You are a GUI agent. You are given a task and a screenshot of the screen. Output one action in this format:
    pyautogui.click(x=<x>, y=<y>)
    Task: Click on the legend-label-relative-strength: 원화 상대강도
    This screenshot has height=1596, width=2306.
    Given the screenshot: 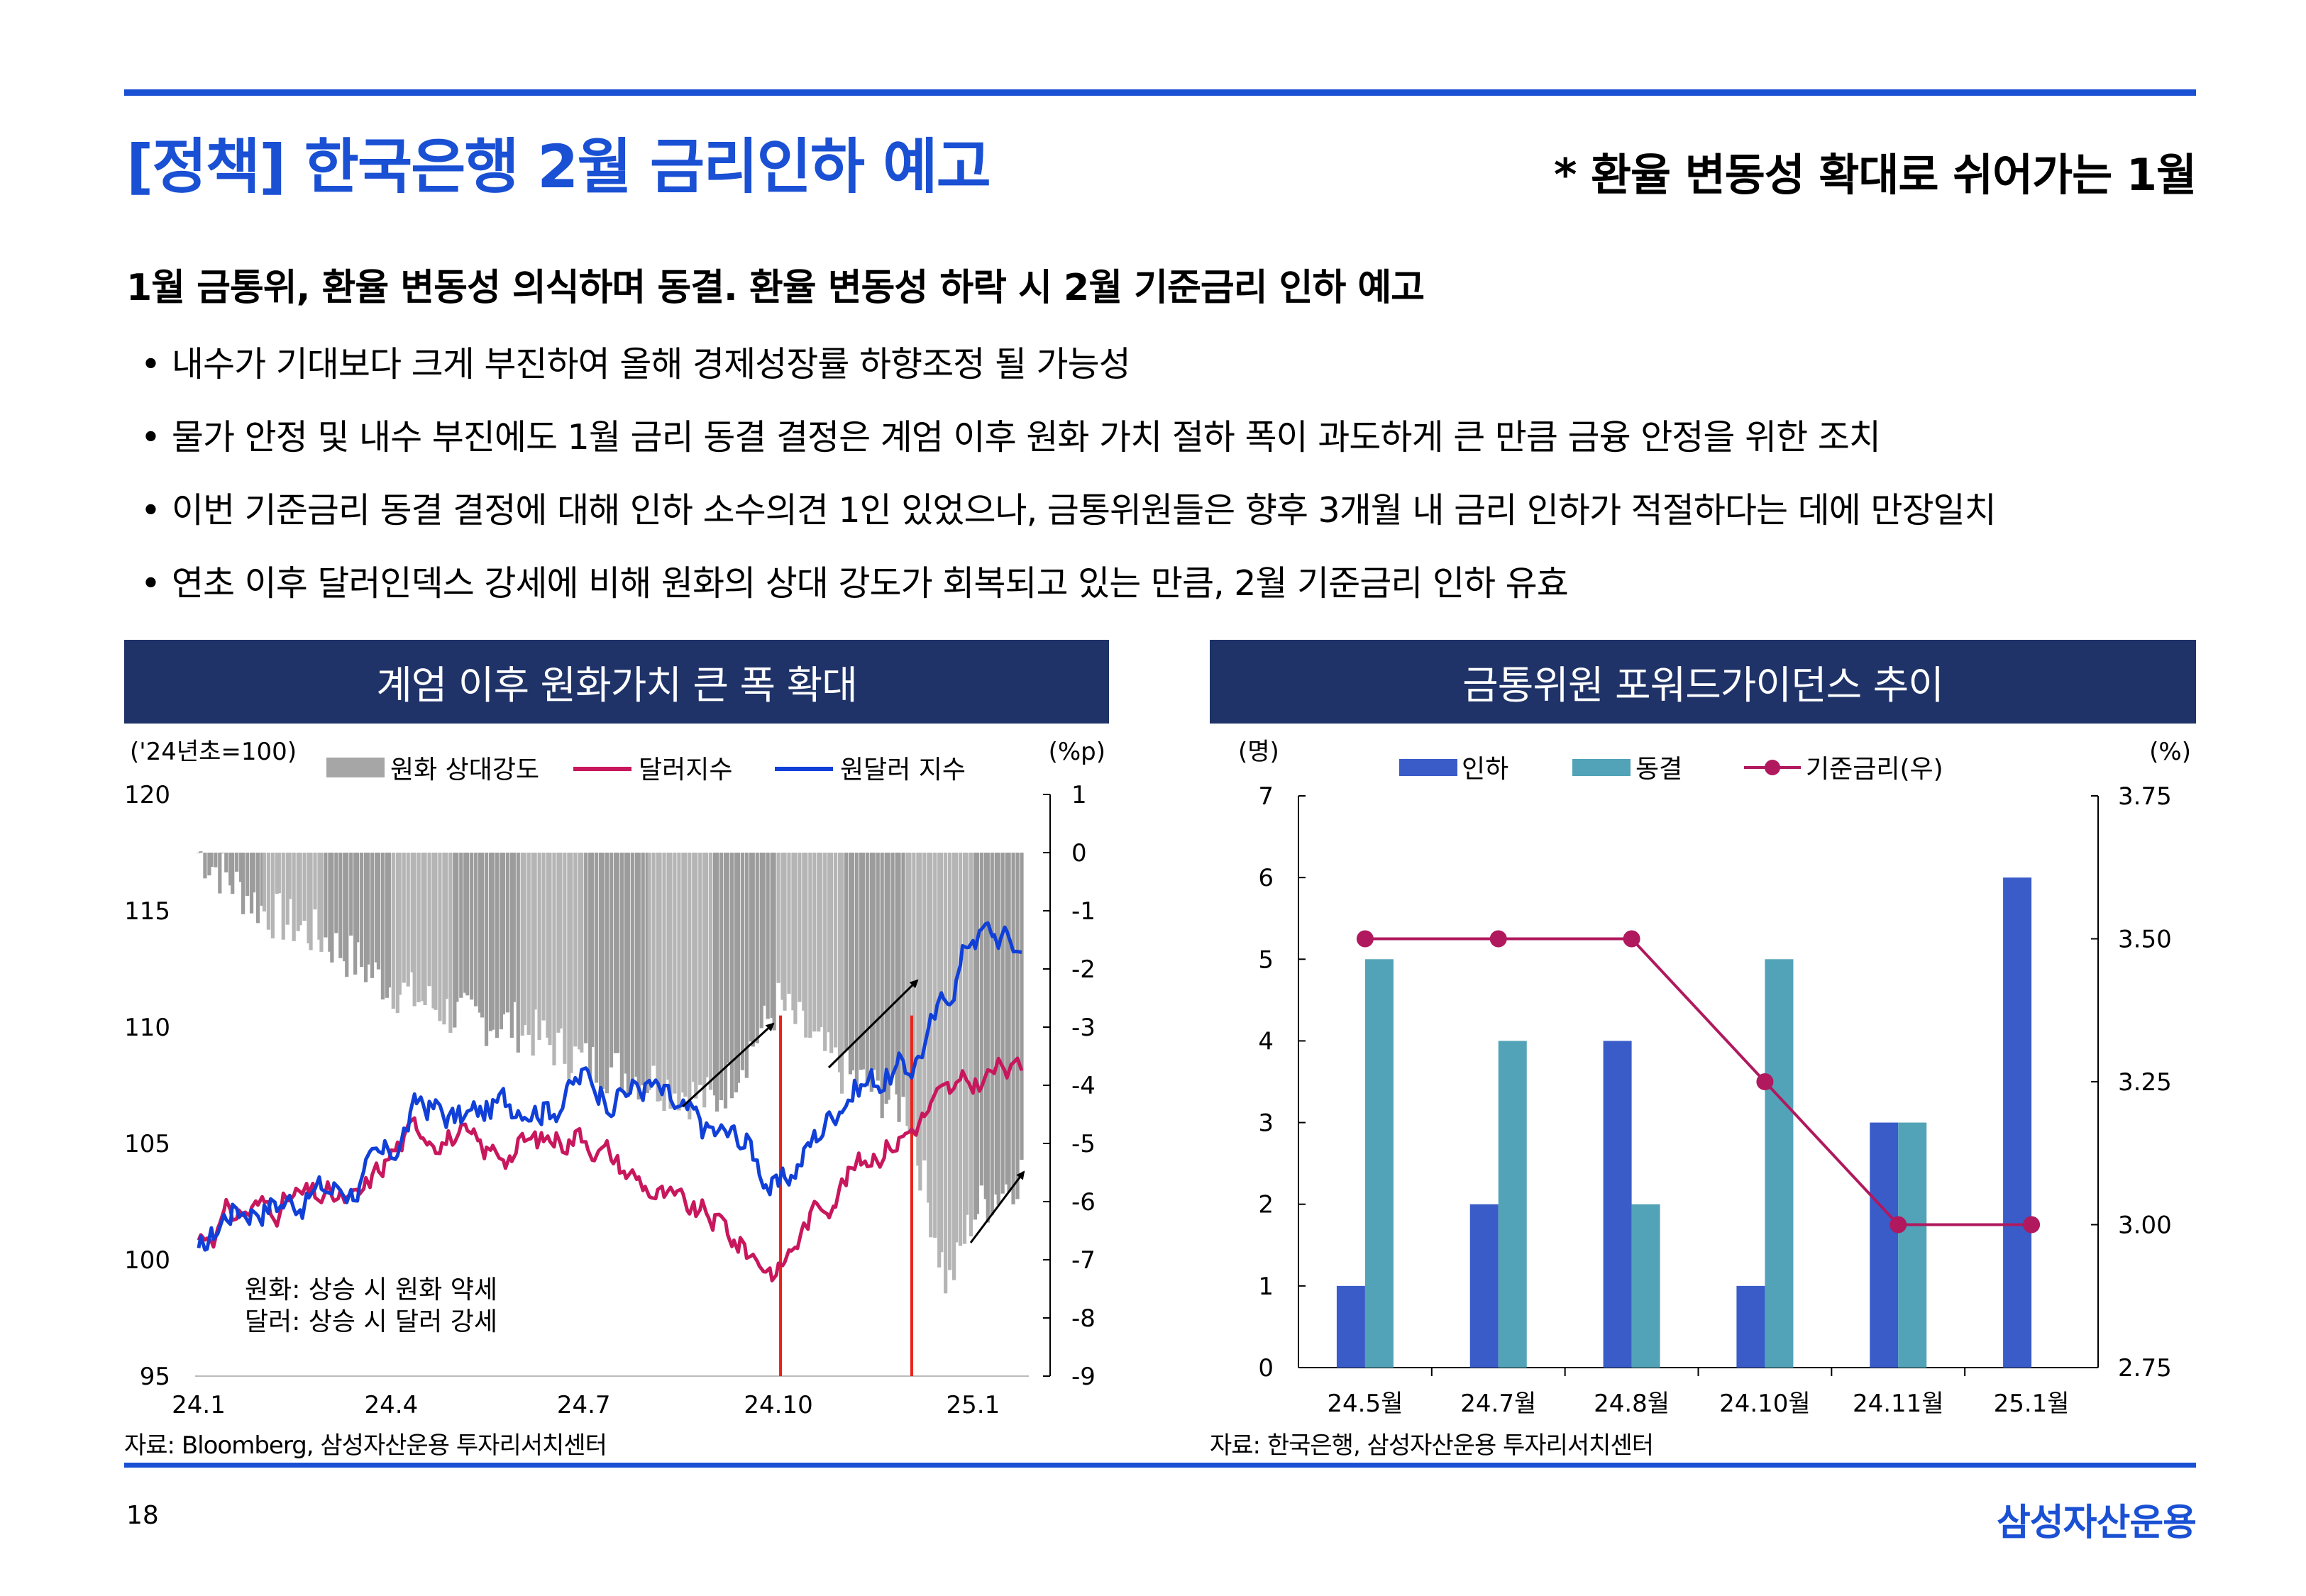 What is the action you would take?
    pyautogui.click(x=464, y=770)
    